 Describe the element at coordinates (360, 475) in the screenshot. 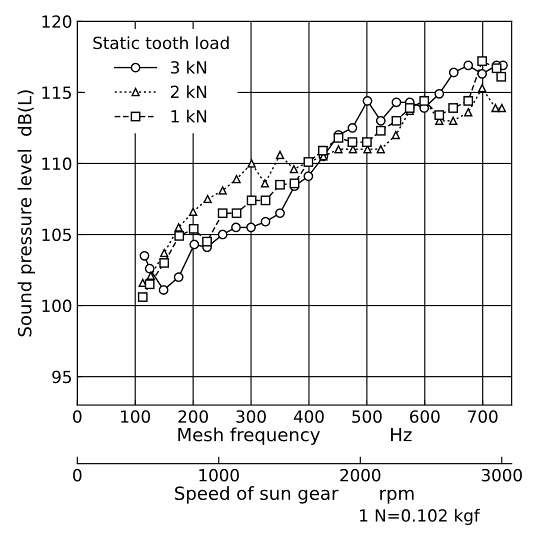

I see `x2-tick-label: 2000` at that location.